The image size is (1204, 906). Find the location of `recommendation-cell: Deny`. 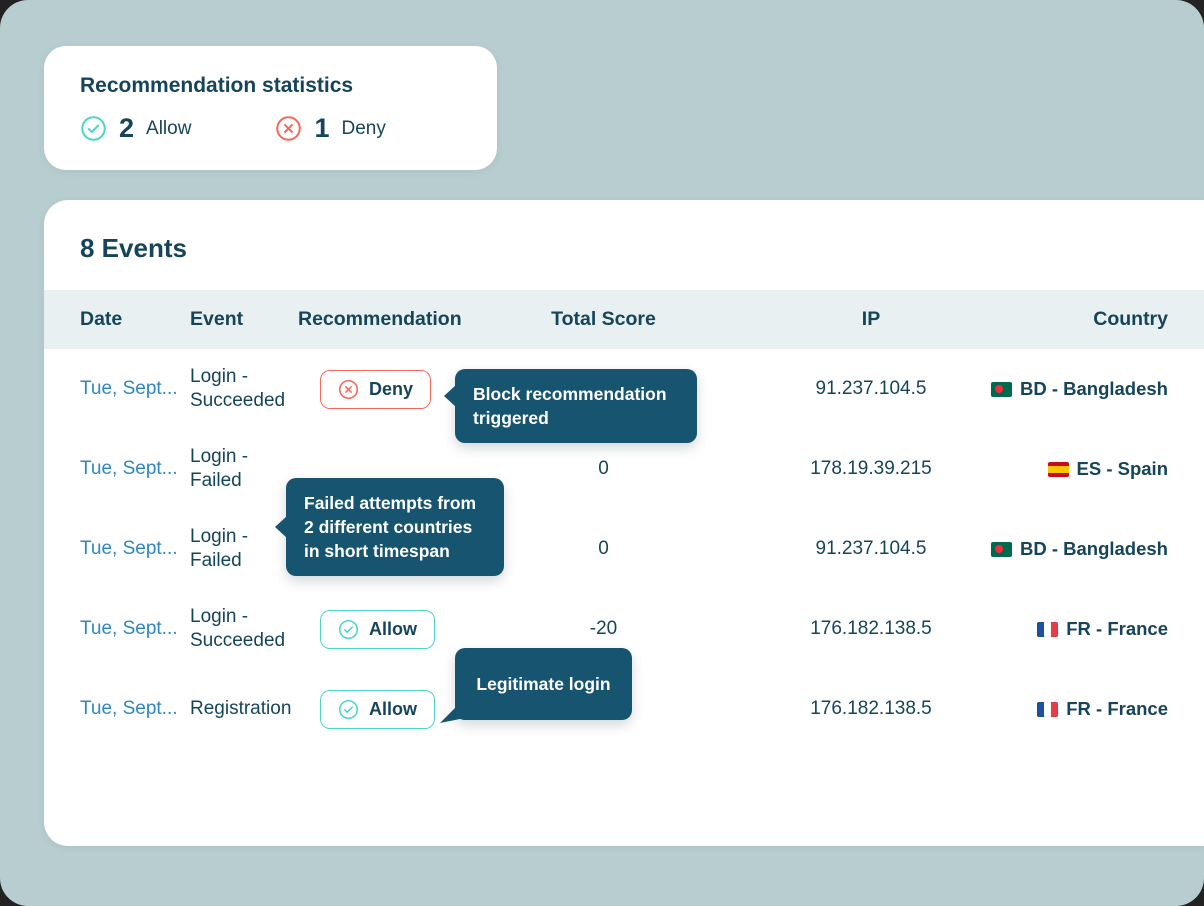

recommendation-cell: Deny is located at coordinates (422, 389).